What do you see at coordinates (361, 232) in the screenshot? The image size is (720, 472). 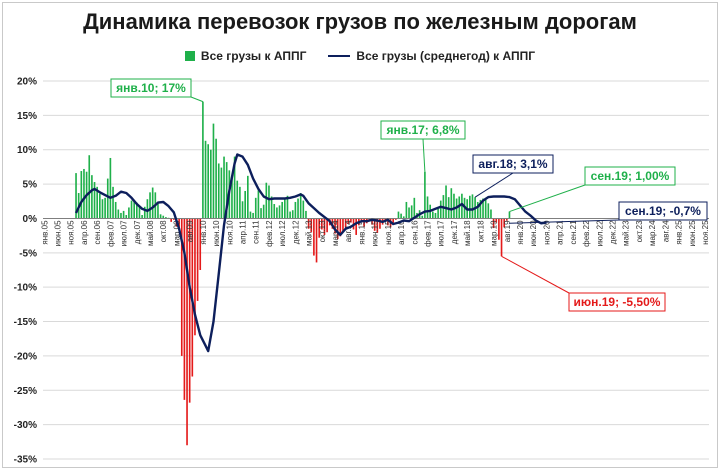 I see `x-tick-label: янв.15` at bounding box center [361, 232].